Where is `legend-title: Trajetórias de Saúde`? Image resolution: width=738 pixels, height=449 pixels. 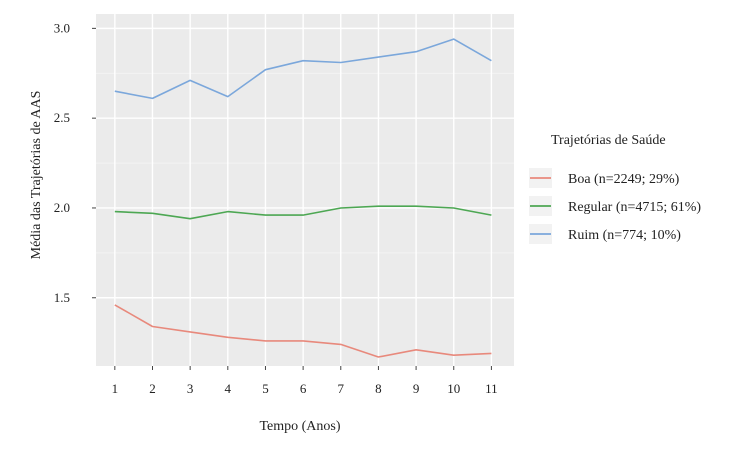 legend-title: Trajetórias de Saúde is located at coordinates (608, 140).